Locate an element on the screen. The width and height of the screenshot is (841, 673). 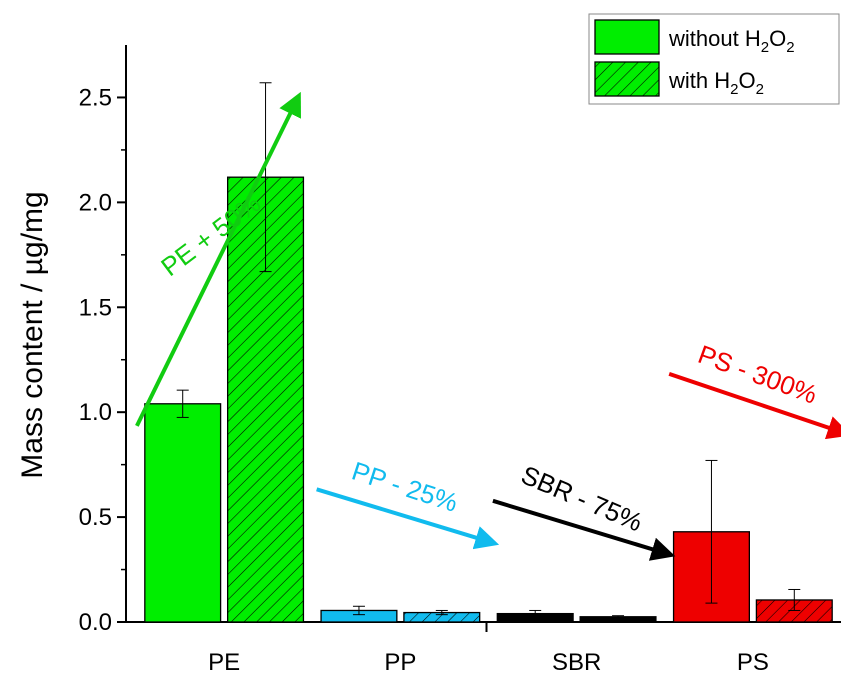
y-tick-label: 0.5 is located at coordinates (95, 517).